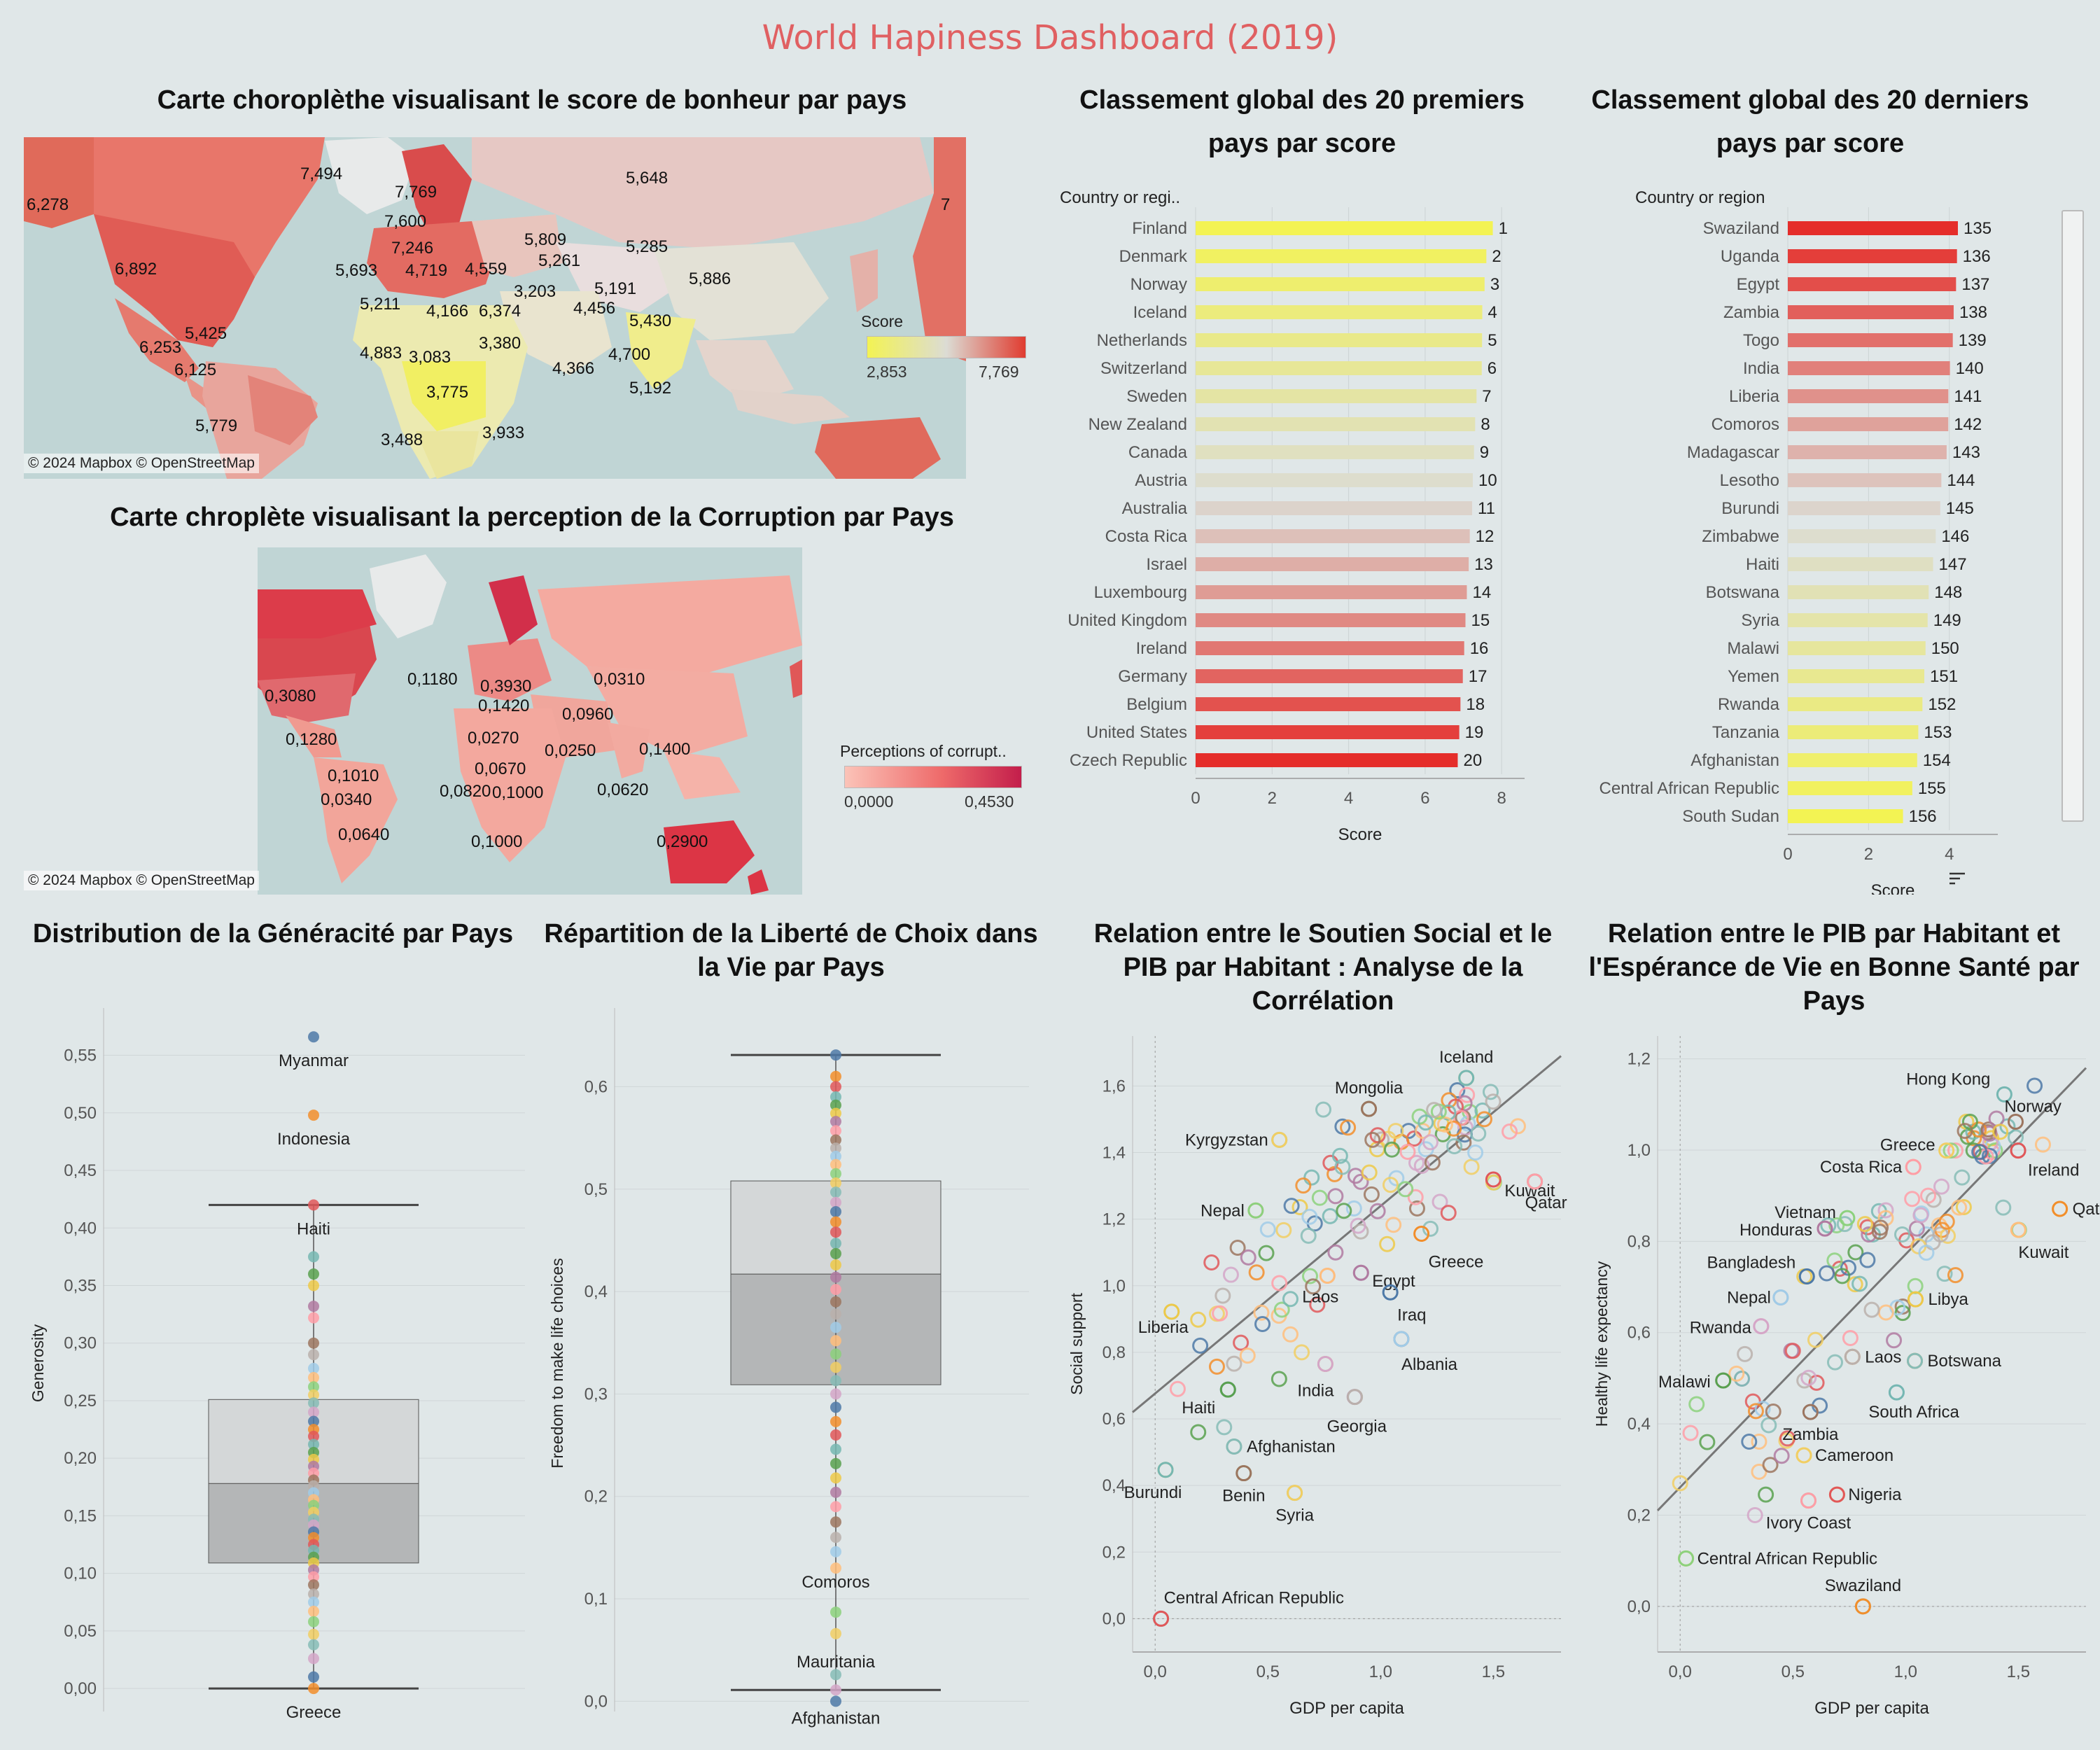 The height and width of the screenshot is (1750, 2100). Describe the element at coordinates (1481, 592) in the screenshot. I see `rank-label: 14` at that location.